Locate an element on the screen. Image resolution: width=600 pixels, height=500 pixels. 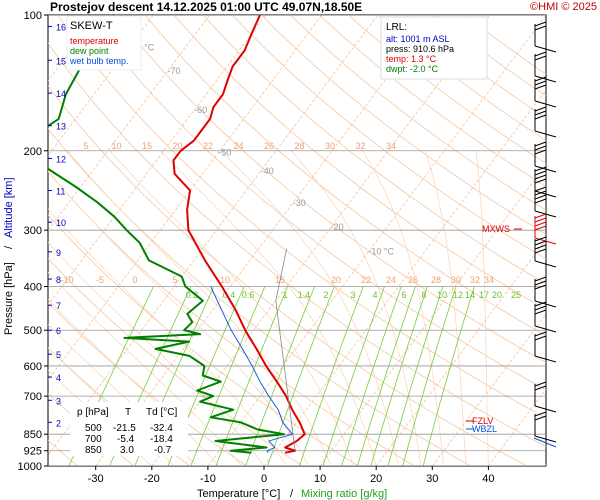
isotherm-label: -20 is located at coordinates (337, 227).